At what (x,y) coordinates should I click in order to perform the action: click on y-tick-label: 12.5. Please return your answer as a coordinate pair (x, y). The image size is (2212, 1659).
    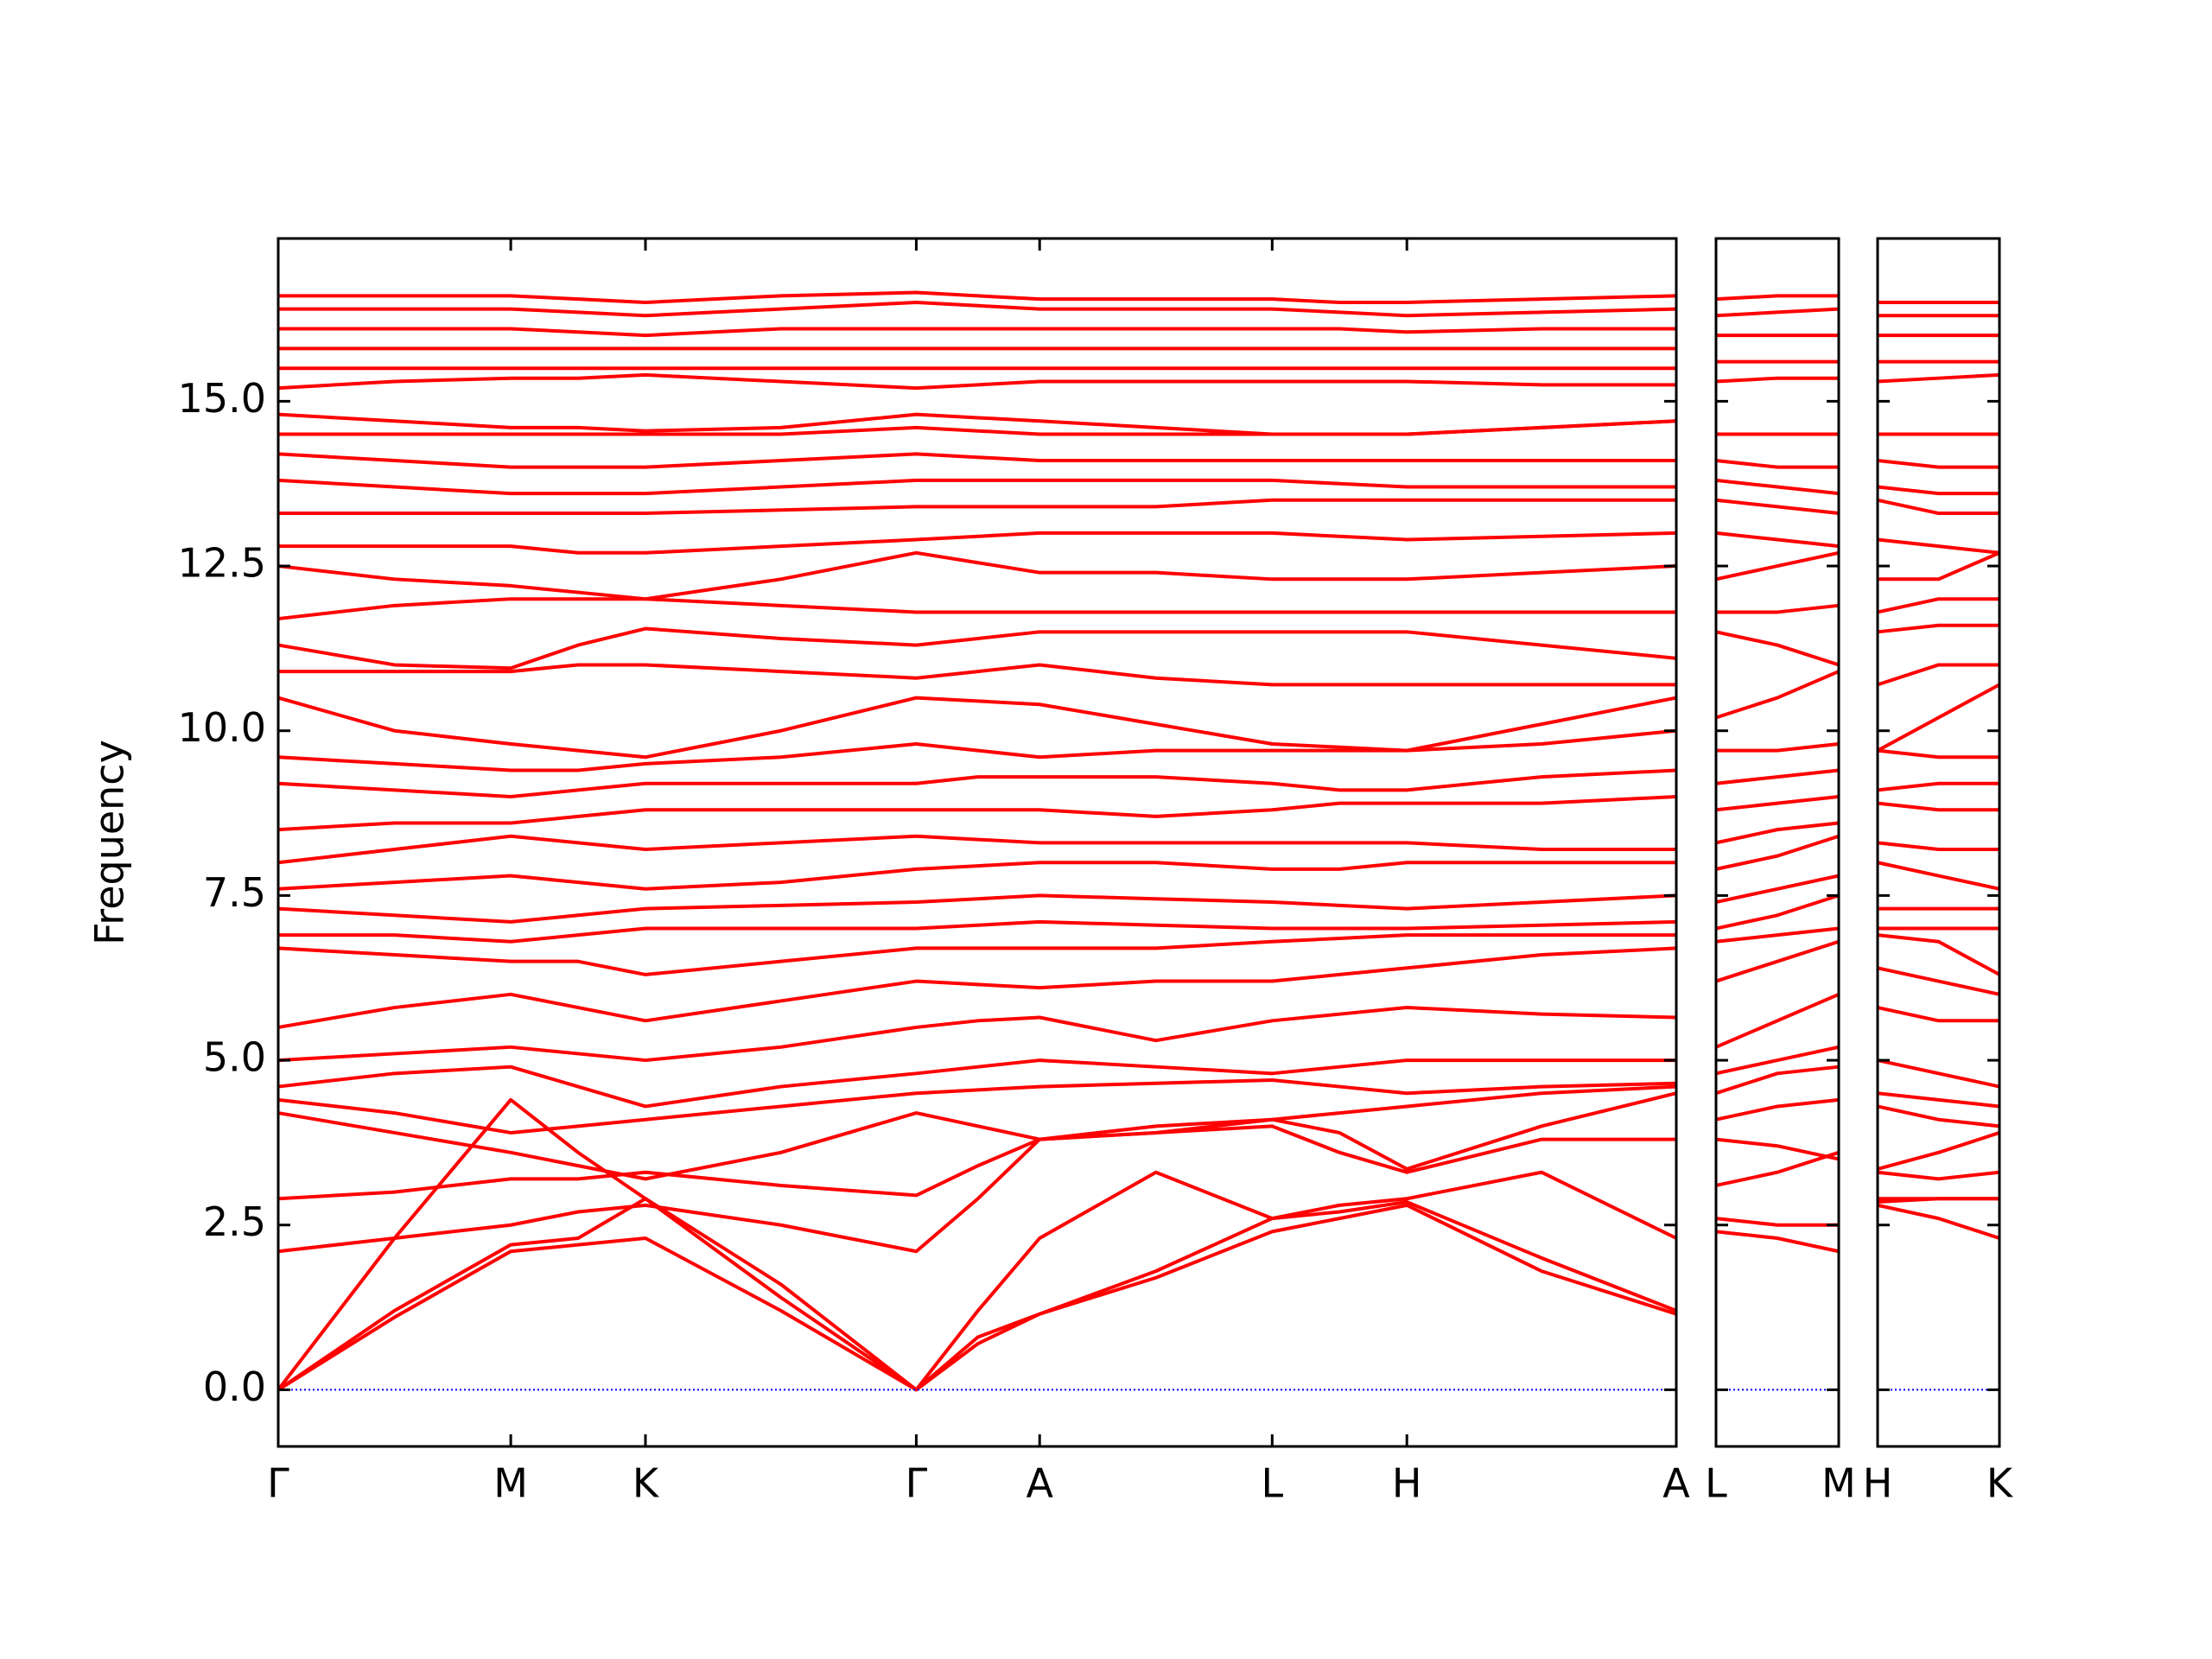
    Looking at the image, I should click on (222, 563).